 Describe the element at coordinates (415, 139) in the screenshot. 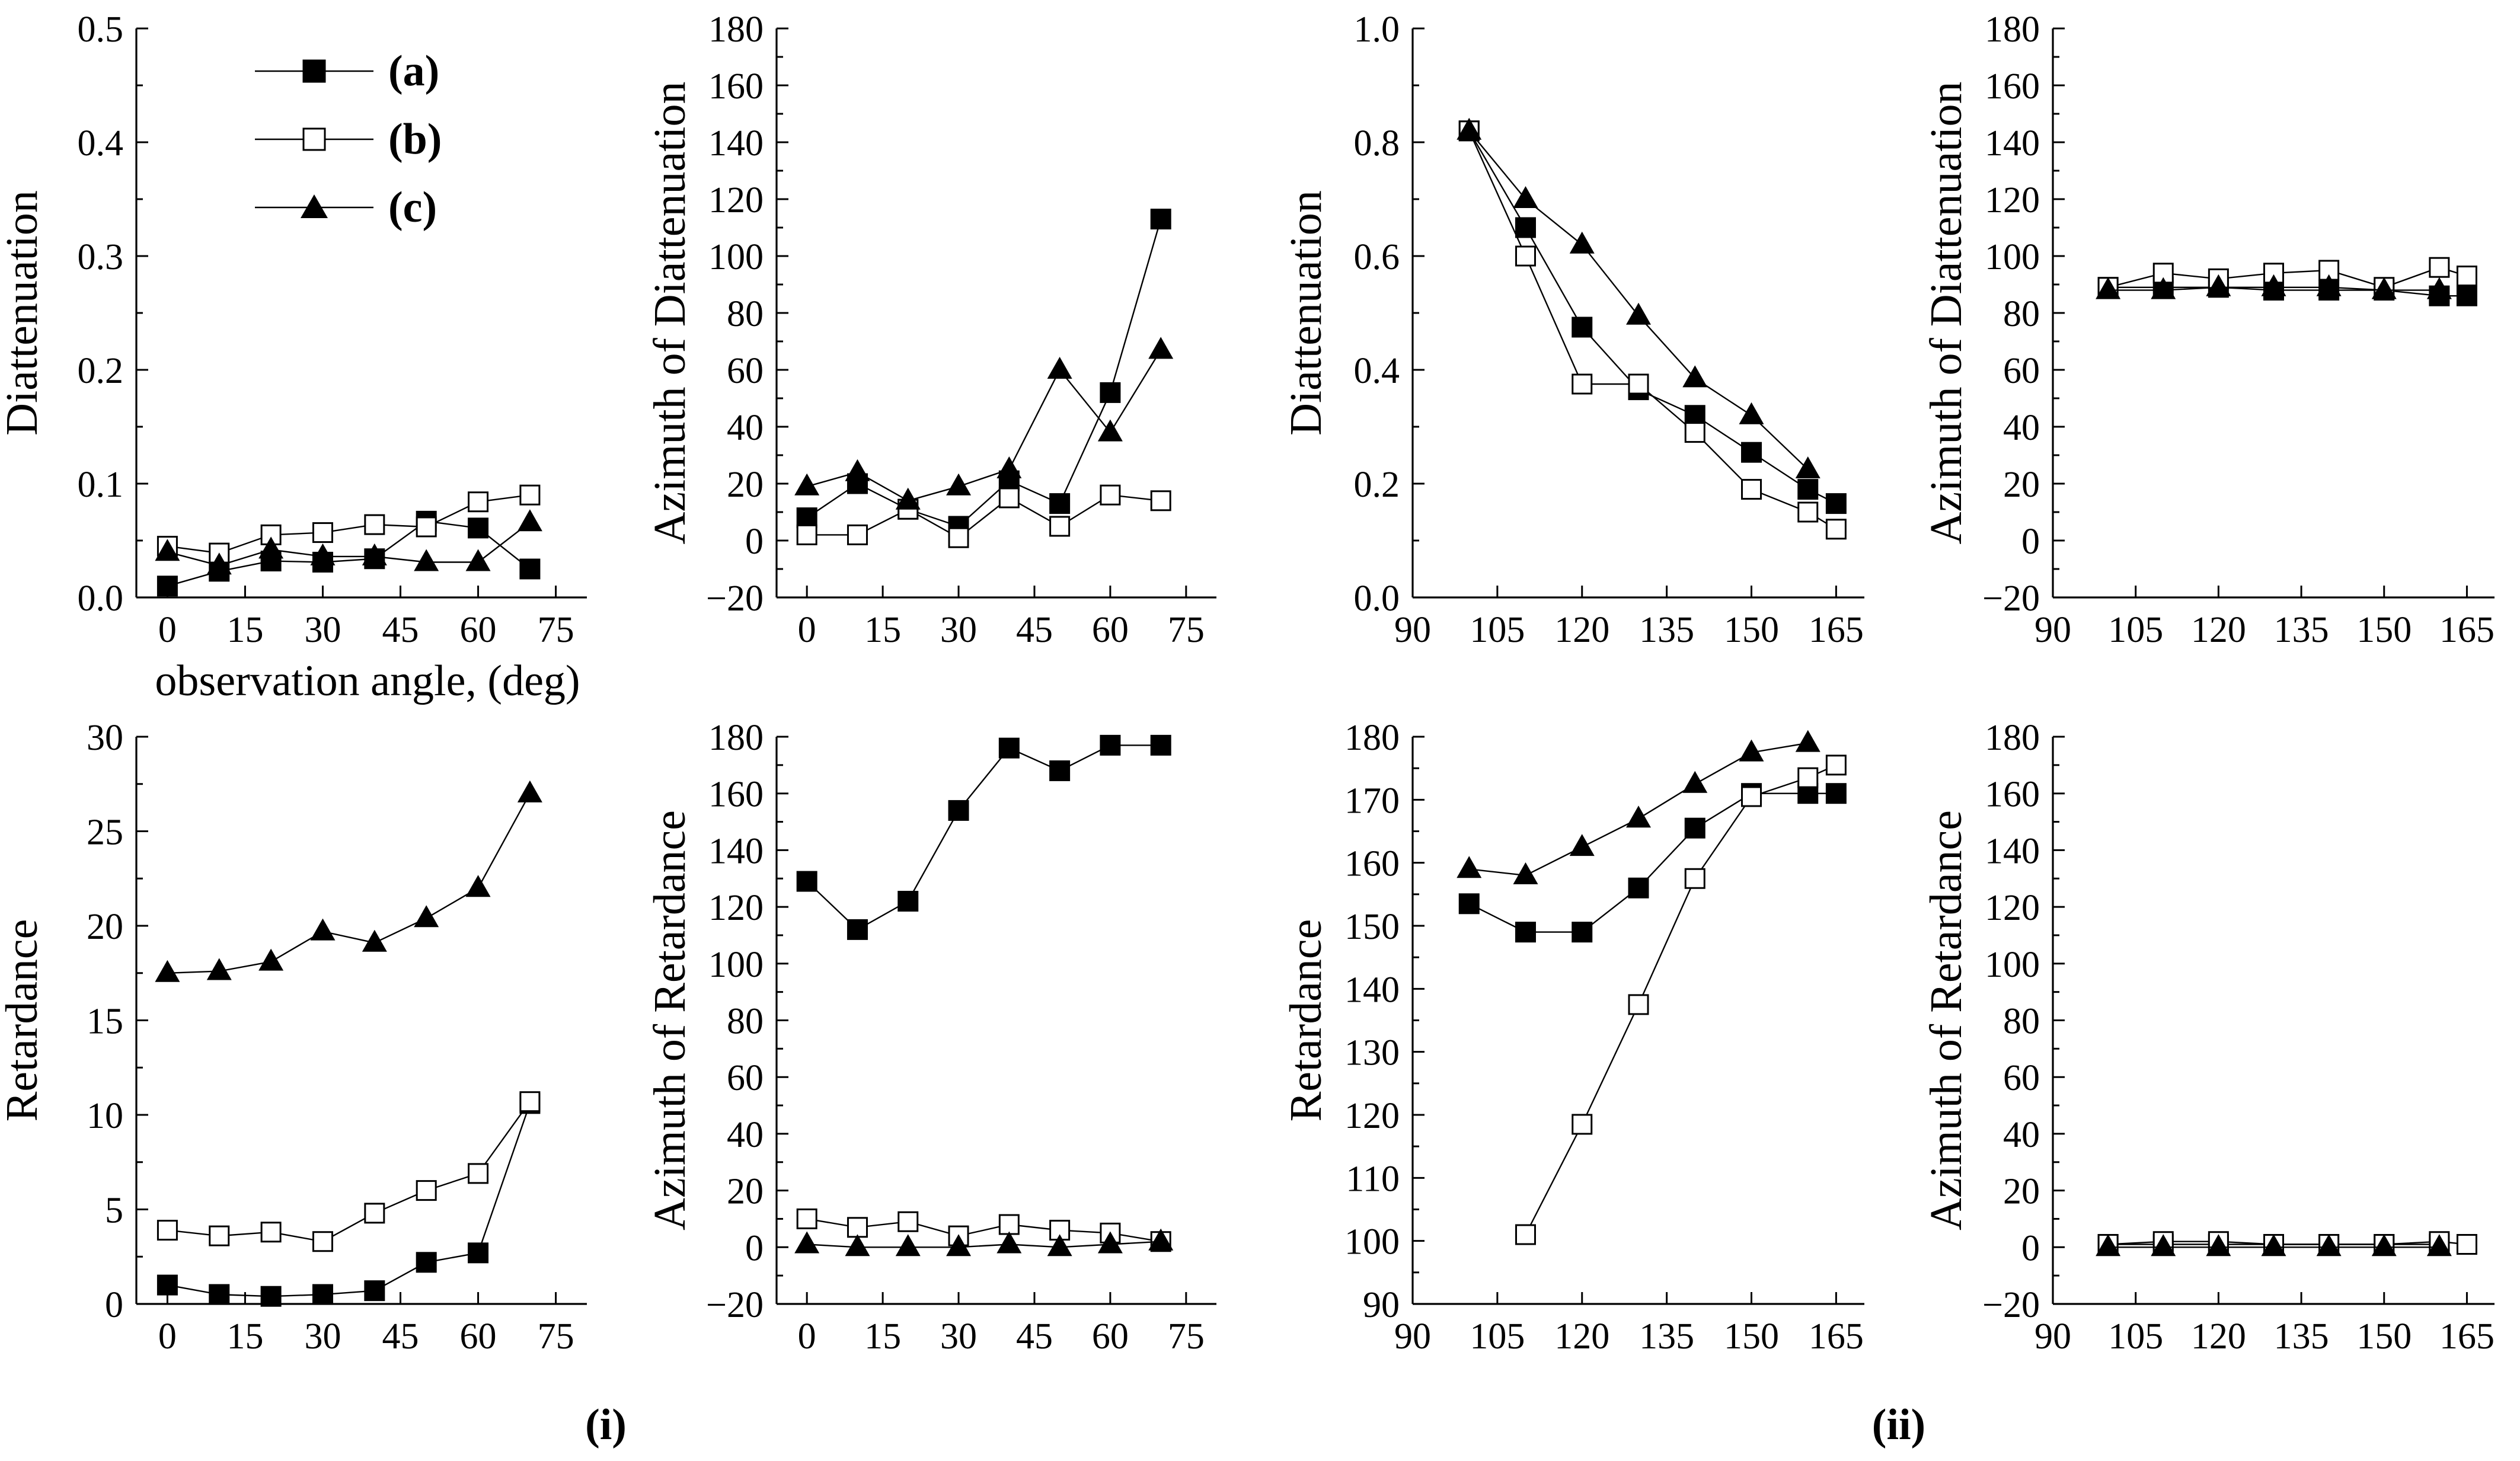

I see `legend-label-b: (b)` at that location.